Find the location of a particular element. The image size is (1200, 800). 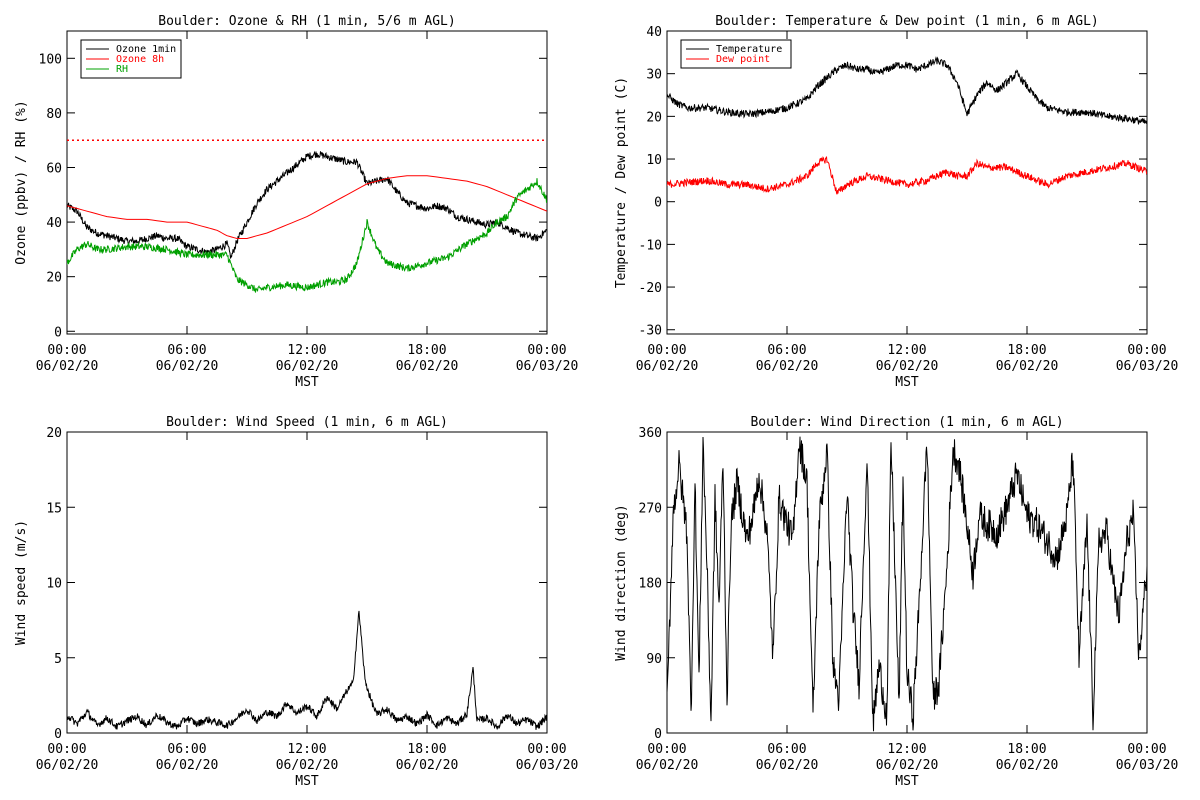

legend-label: RH is located at coordinates (122, 69).